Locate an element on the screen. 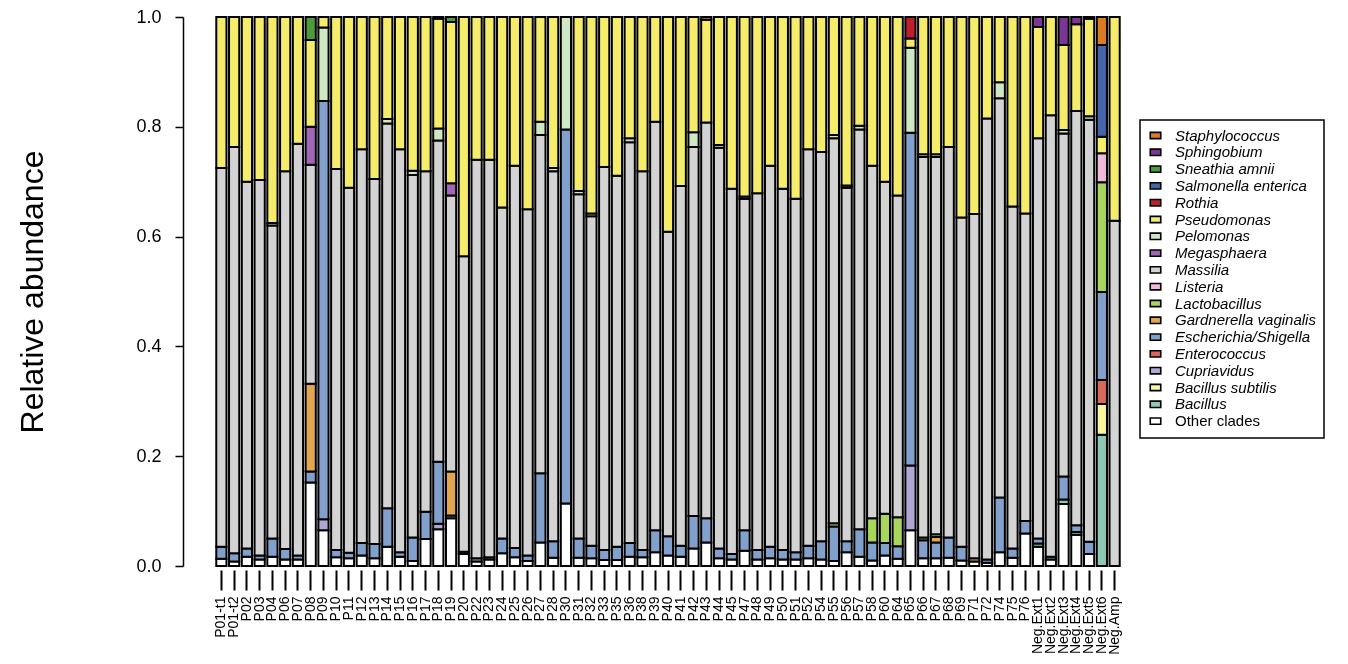 This screenshot has height=664, width=1348. legend-label: Escherichia/Shigella is located at coordinates (1243, 337).